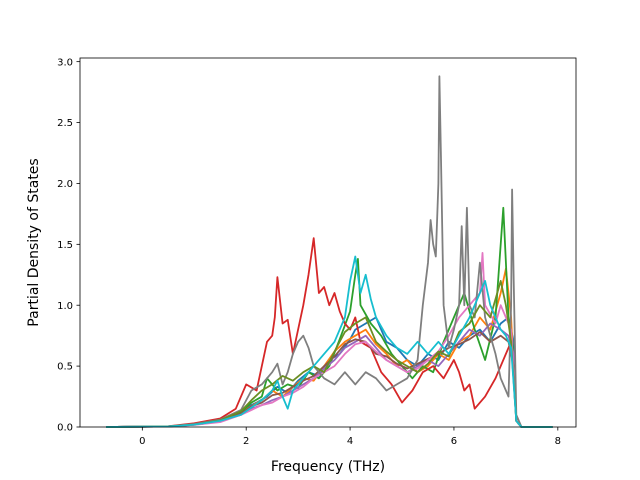  What do you see at coordinates (246, 441) in the screenshot?
I see `x-tick-label: 2` at bounding box center [246, 441].